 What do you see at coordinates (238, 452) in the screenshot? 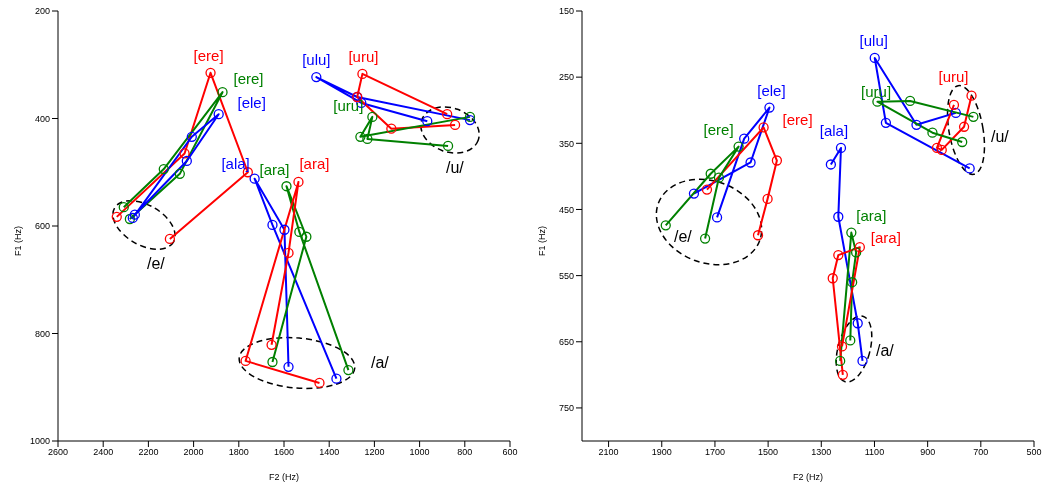
I see `x-tick-label: 1800` at bounding box center [238, 452].